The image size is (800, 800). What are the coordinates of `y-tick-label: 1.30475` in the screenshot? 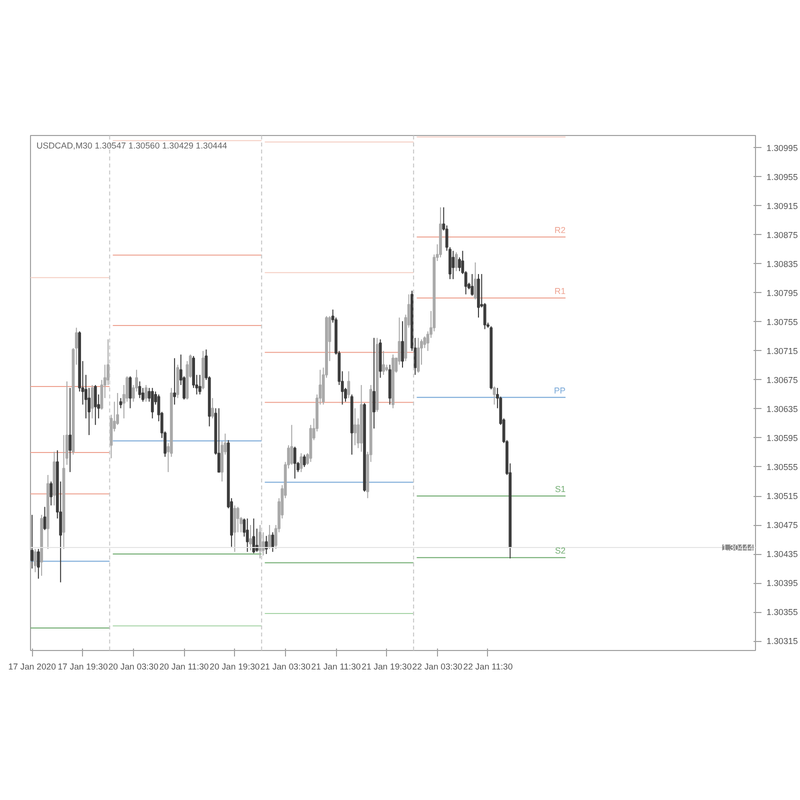 It's located at (782, 525).